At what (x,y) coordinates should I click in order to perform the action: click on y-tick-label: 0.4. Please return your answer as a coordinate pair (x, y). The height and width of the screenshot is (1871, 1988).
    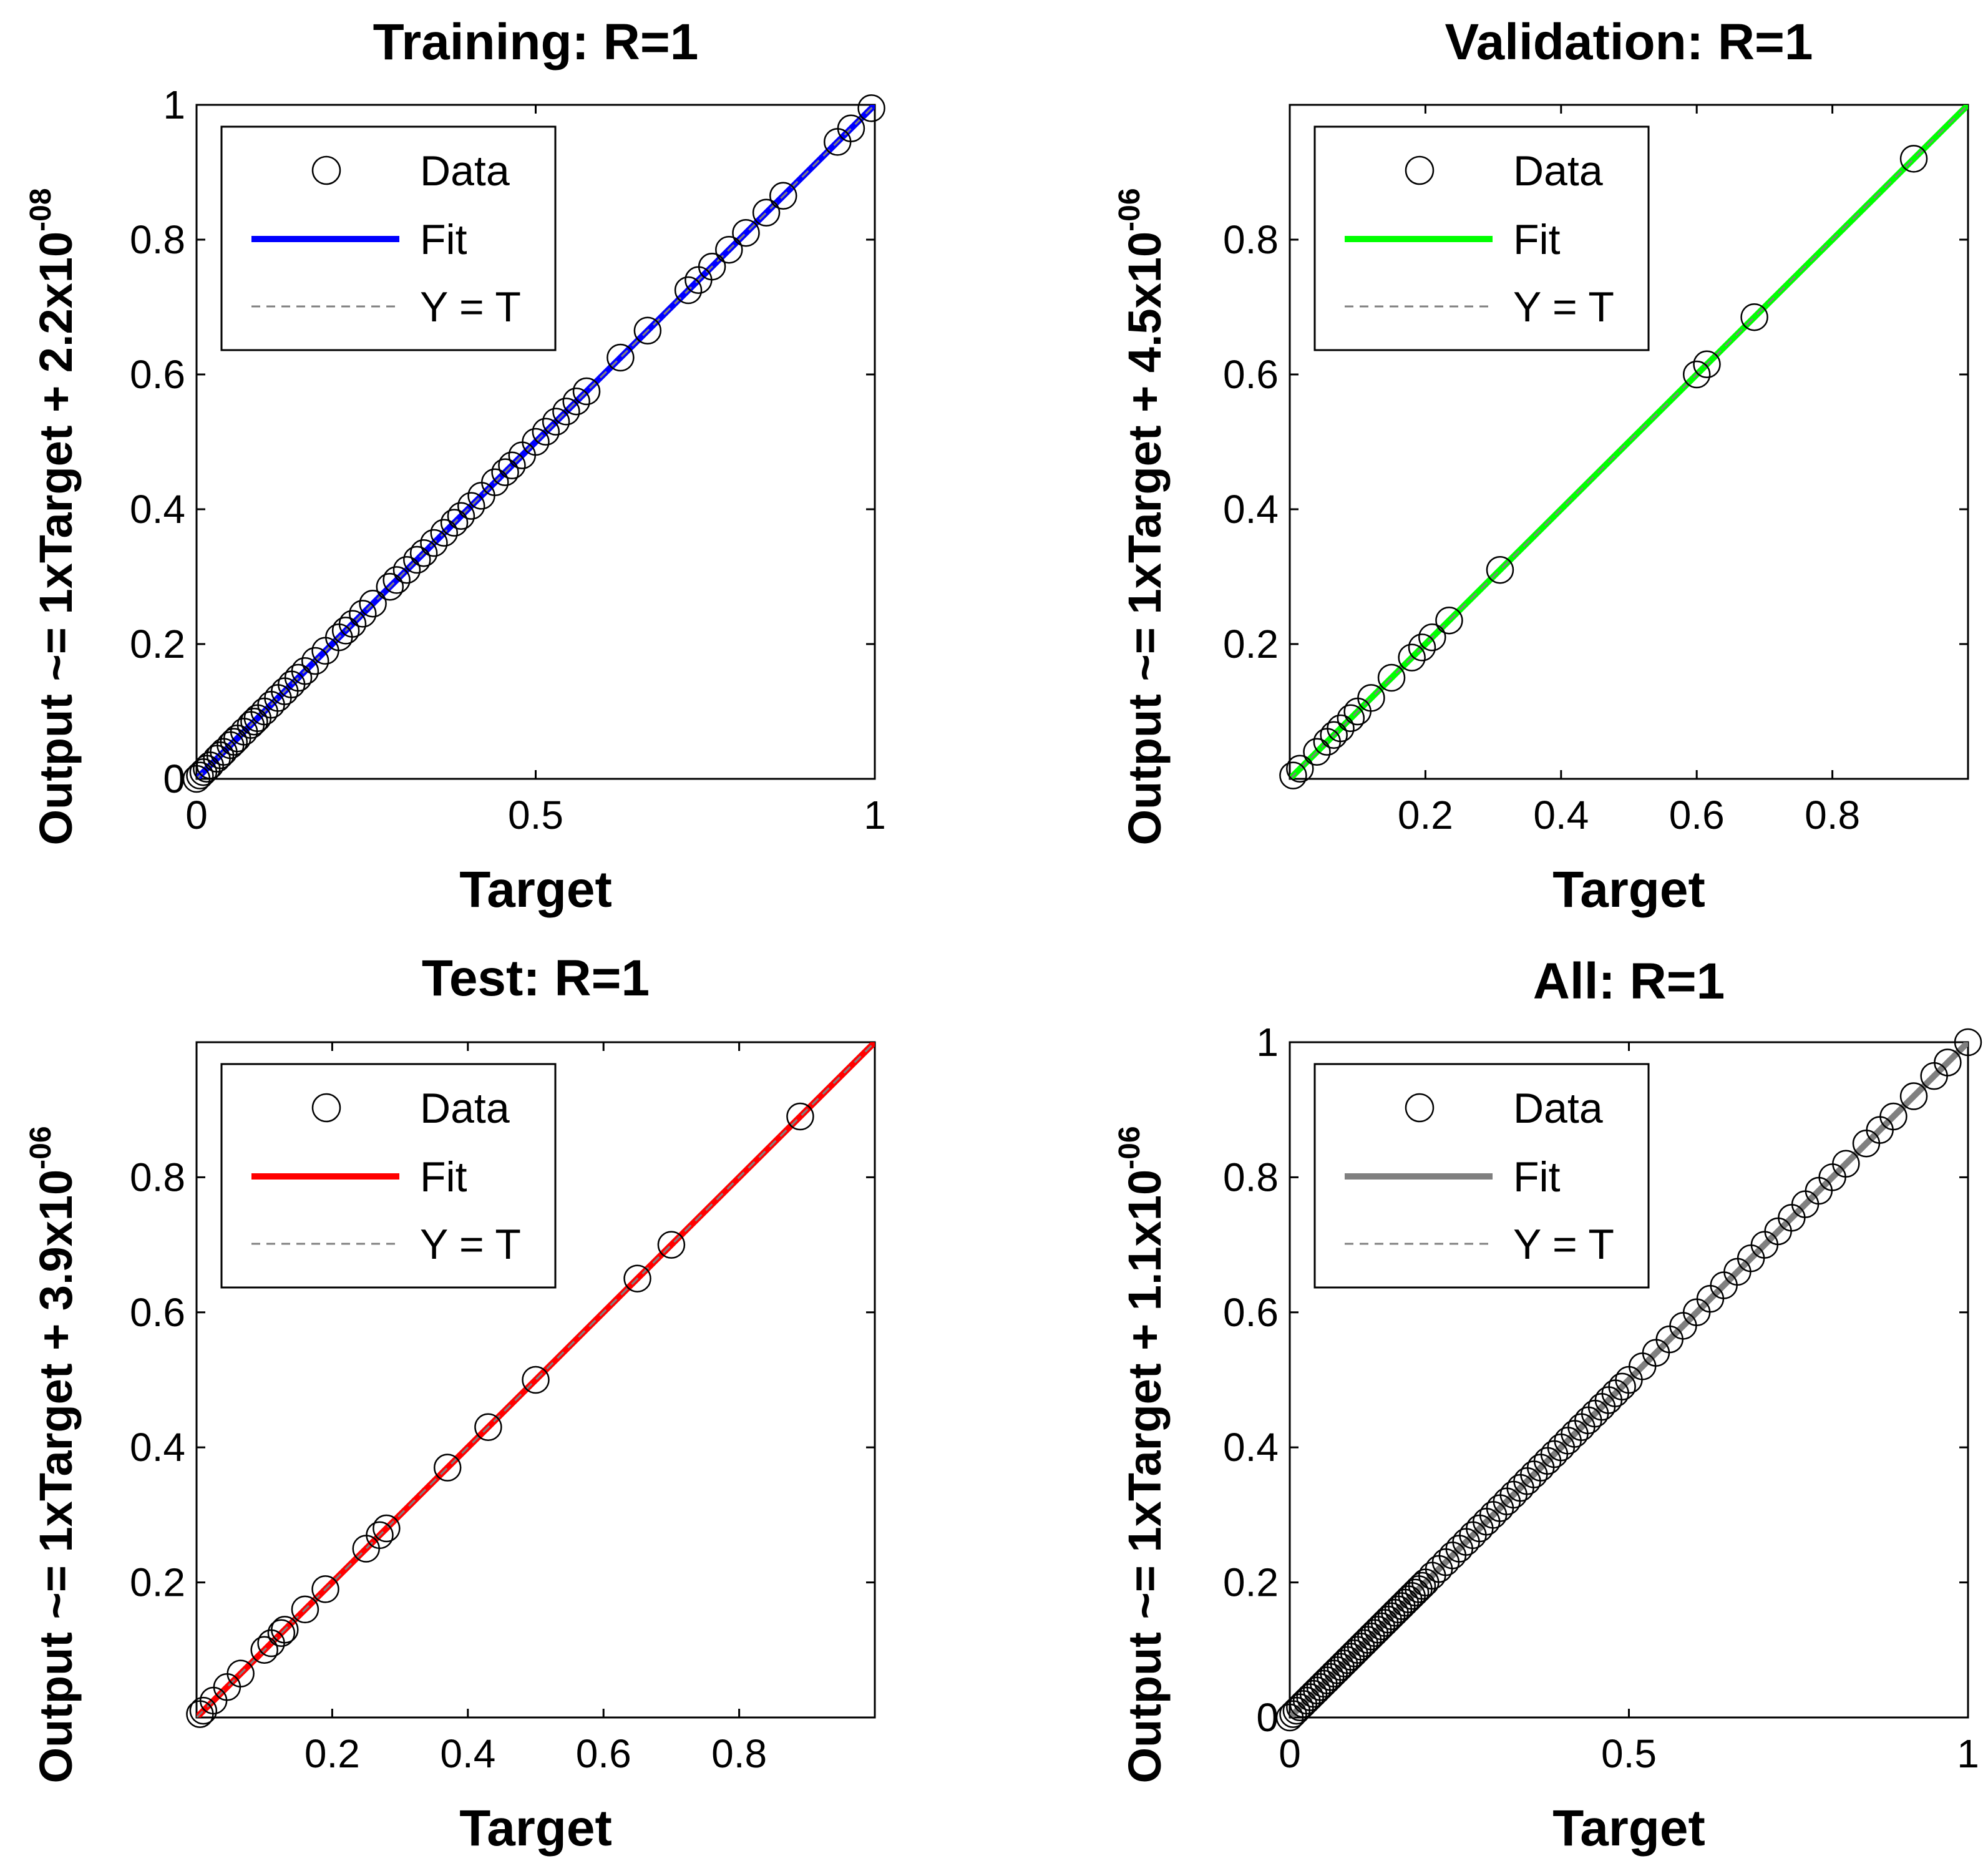
    Looking at the image, I should click on (1251, 509).